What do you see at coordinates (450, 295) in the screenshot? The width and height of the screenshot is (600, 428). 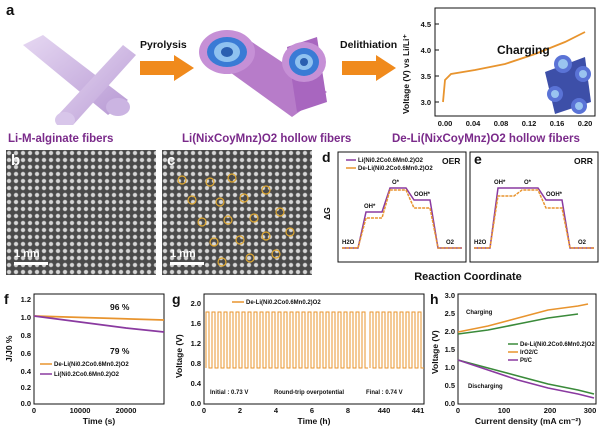 I see `h-ytick-6: 3.0` at bounding box center [450, 295].